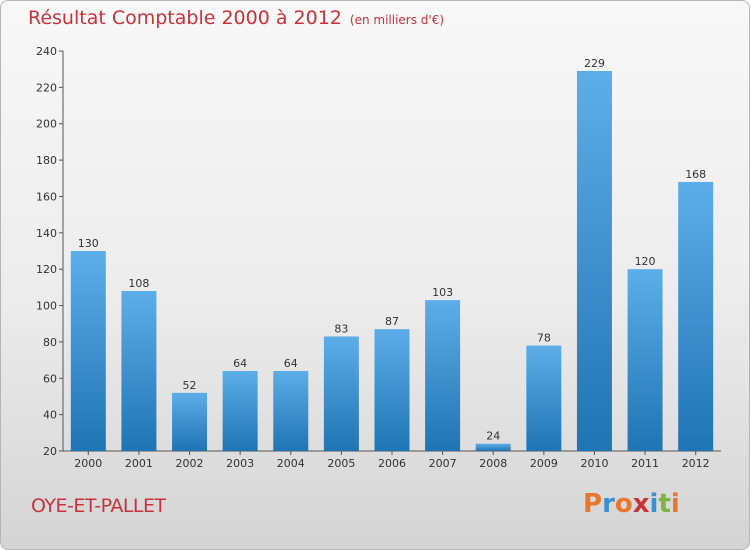 The width and height of the screenshot is (750, 550). I want to click on y-tick-label: 40, so click(50, 415).